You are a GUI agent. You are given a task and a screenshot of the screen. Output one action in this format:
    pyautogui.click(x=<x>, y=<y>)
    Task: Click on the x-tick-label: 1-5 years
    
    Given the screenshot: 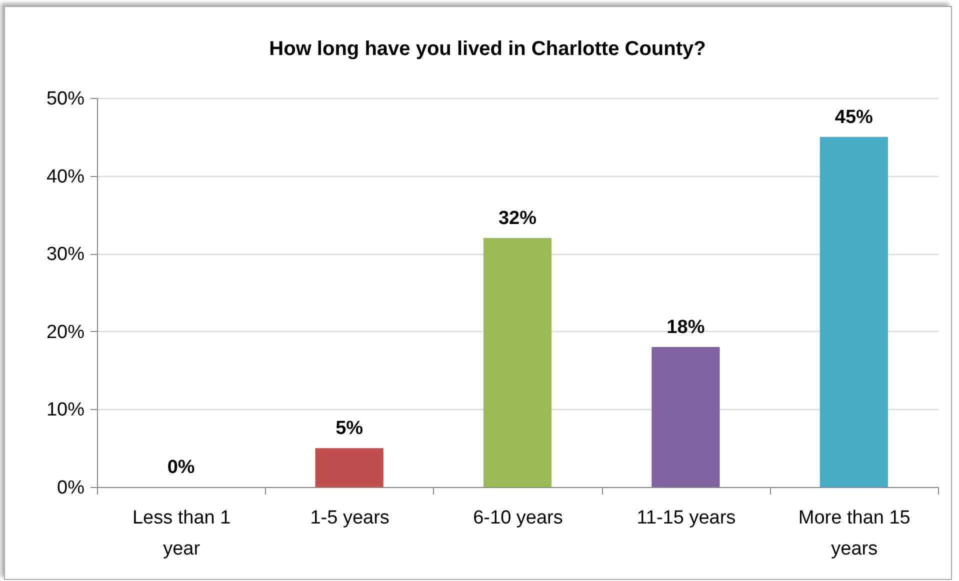 What is the action you would take?
    pyautogui.click(x=350, y=518)
    